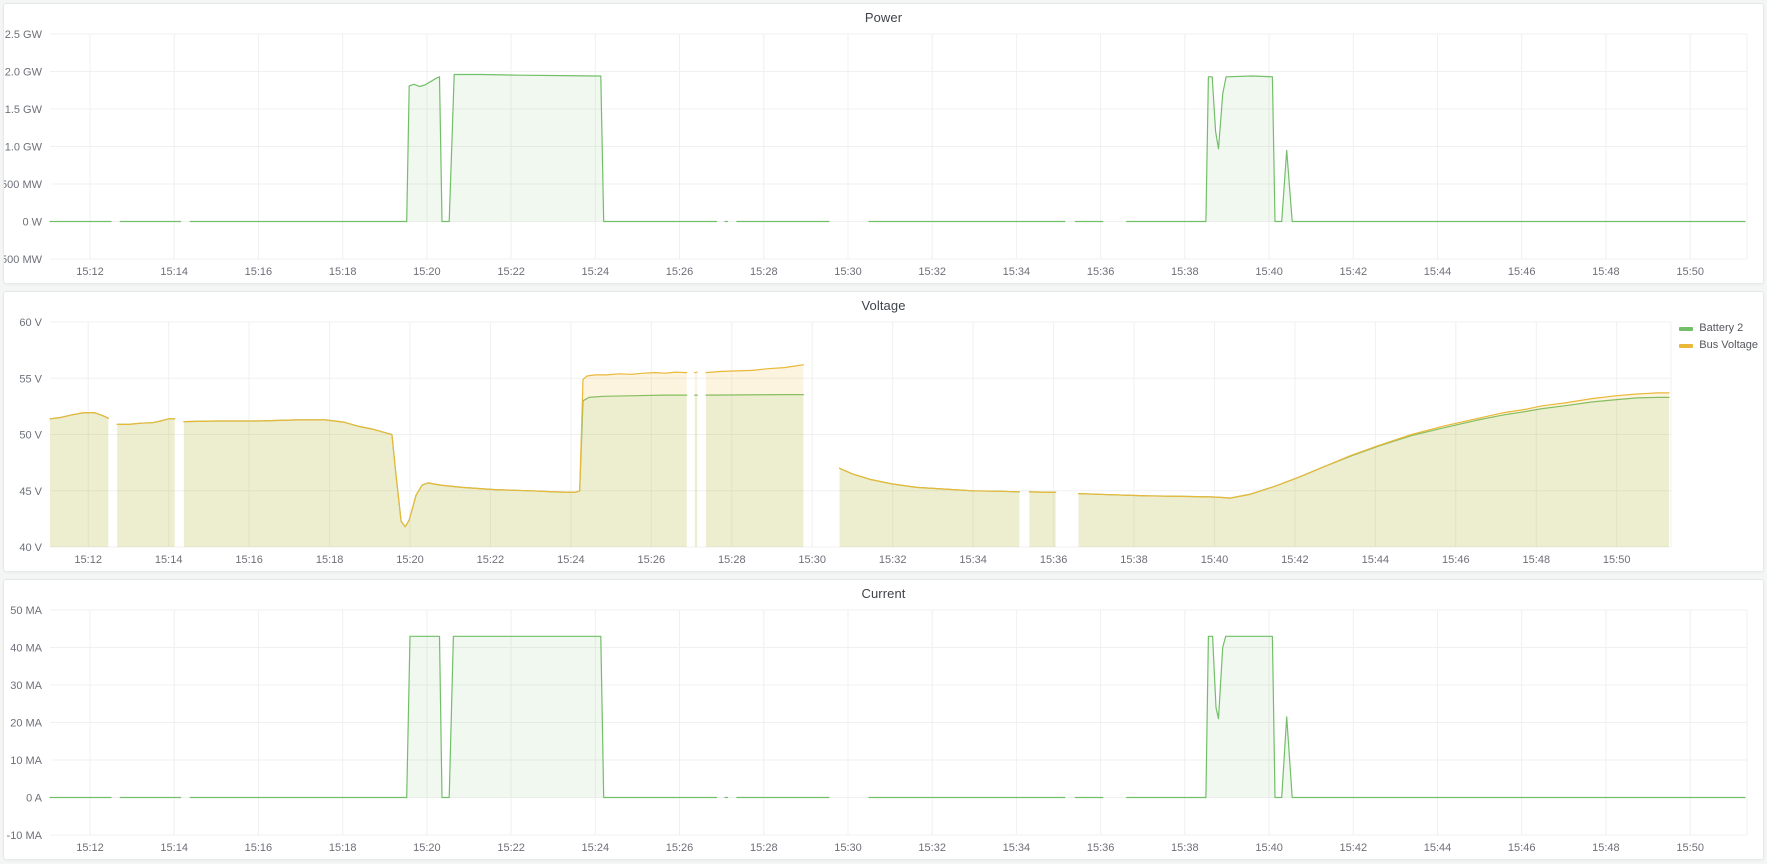 This screenshot has height=864, width=1767. What do you see at coordinates (25, 836) in the screenshot?
I see `svg-text: -10 MA` at bounding box center [25, 836].